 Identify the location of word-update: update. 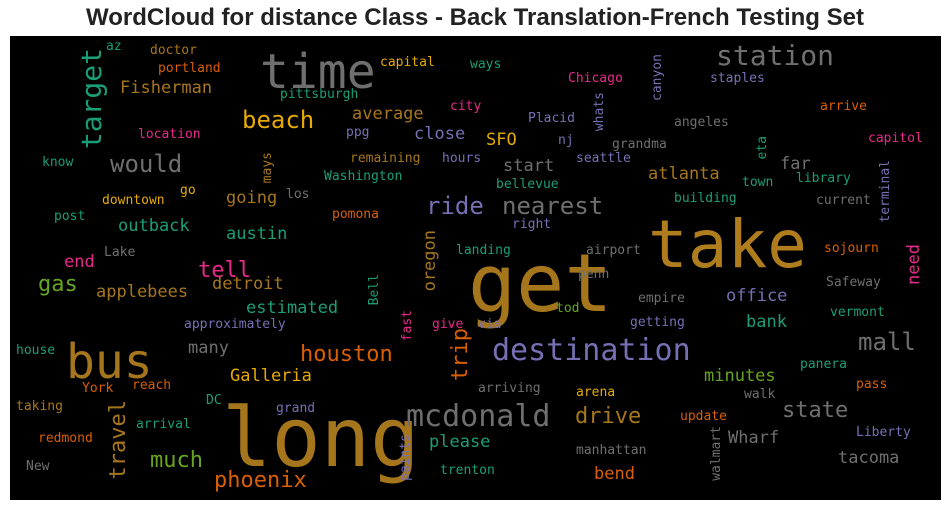
(703, 416).